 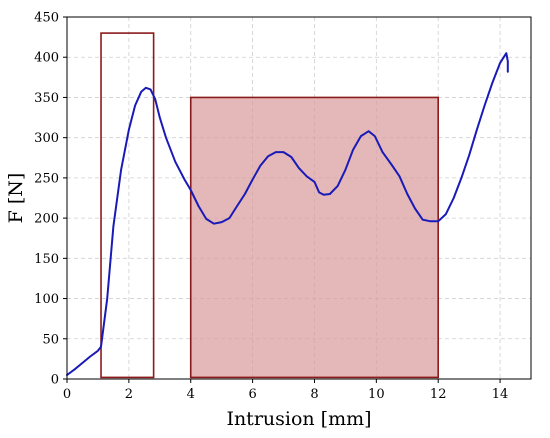 I want to click on y-tick-label: 450, so click(x=46, y=18).